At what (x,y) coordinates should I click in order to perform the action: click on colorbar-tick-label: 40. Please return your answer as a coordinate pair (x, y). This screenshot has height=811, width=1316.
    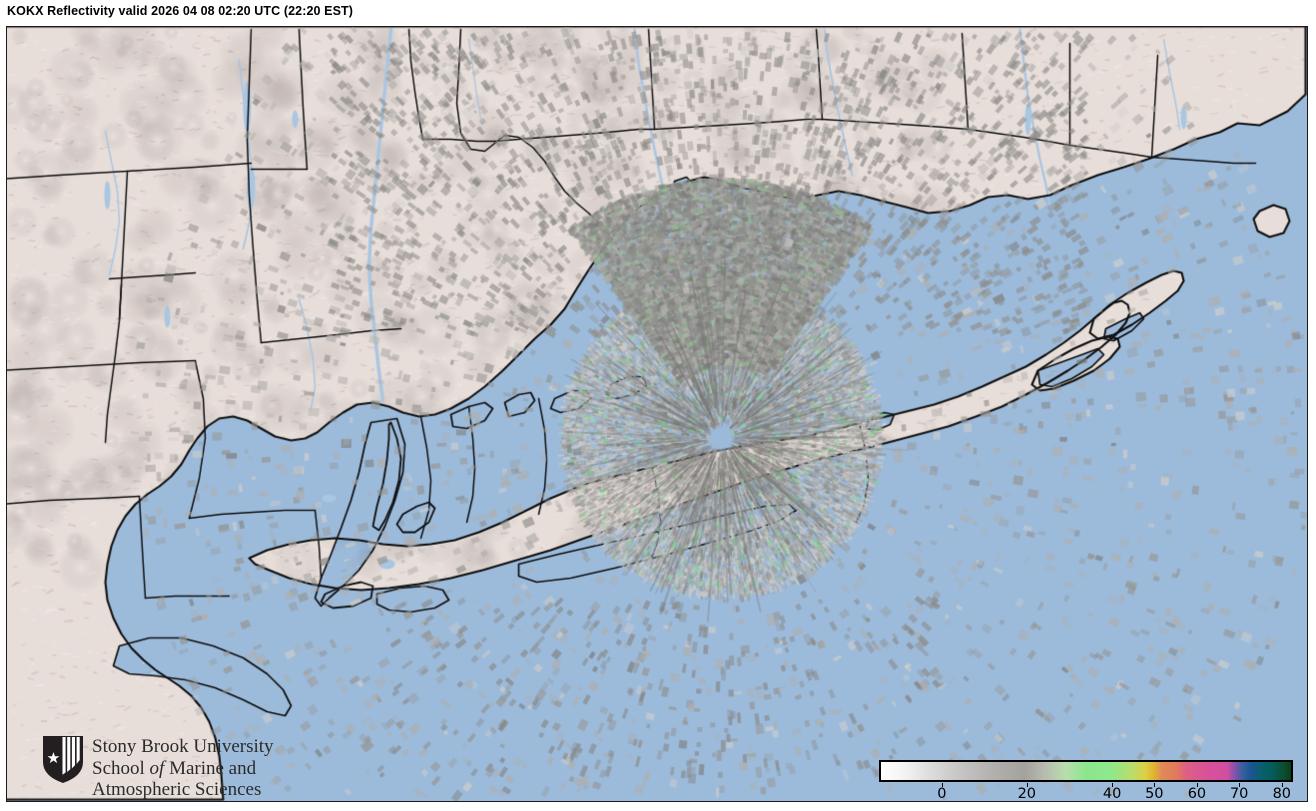
    Looking at the image, I should click on (1112, 794).